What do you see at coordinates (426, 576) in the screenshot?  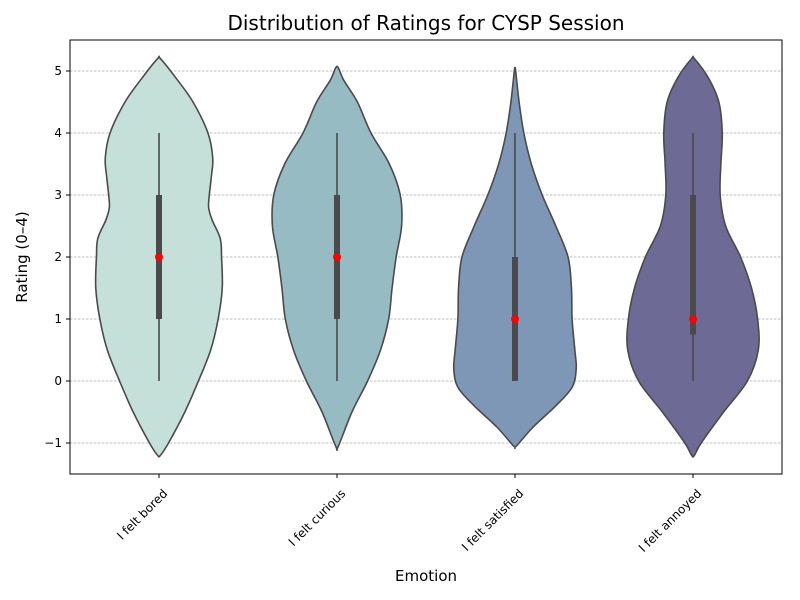 I see `x-axis-label: Emotion` at bounding box center [426, 576].